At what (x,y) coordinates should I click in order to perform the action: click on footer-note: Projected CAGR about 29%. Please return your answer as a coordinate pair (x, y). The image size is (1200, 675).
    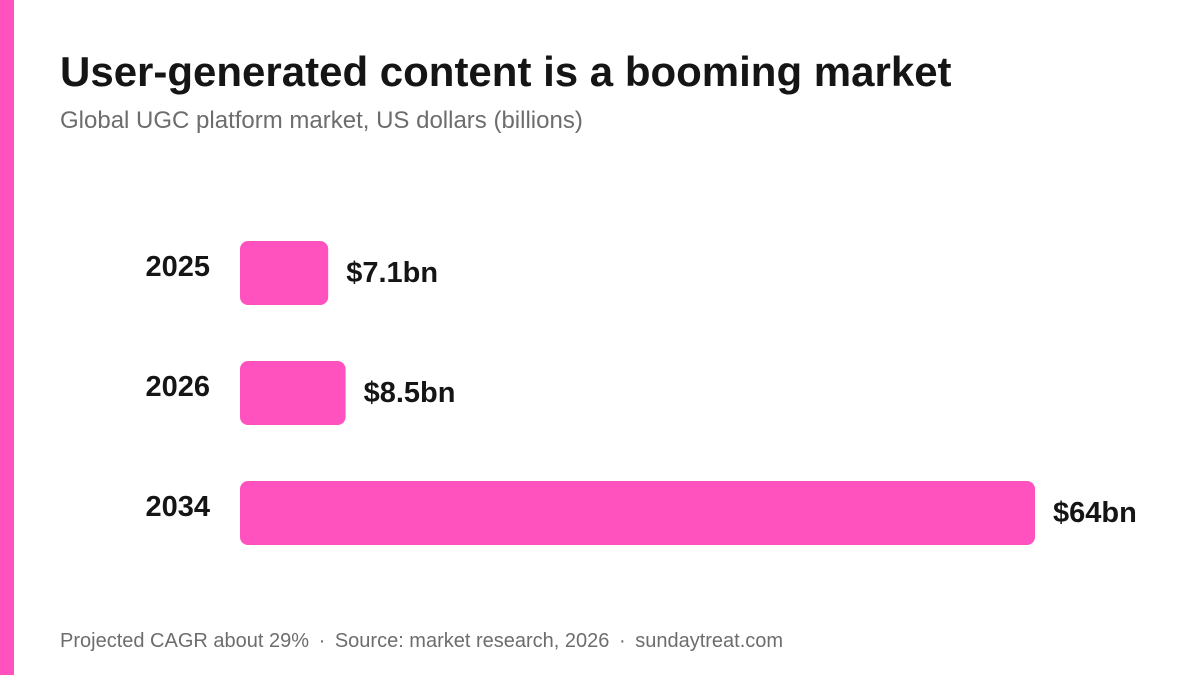
    Looking at the image, I should click on (185, 641).